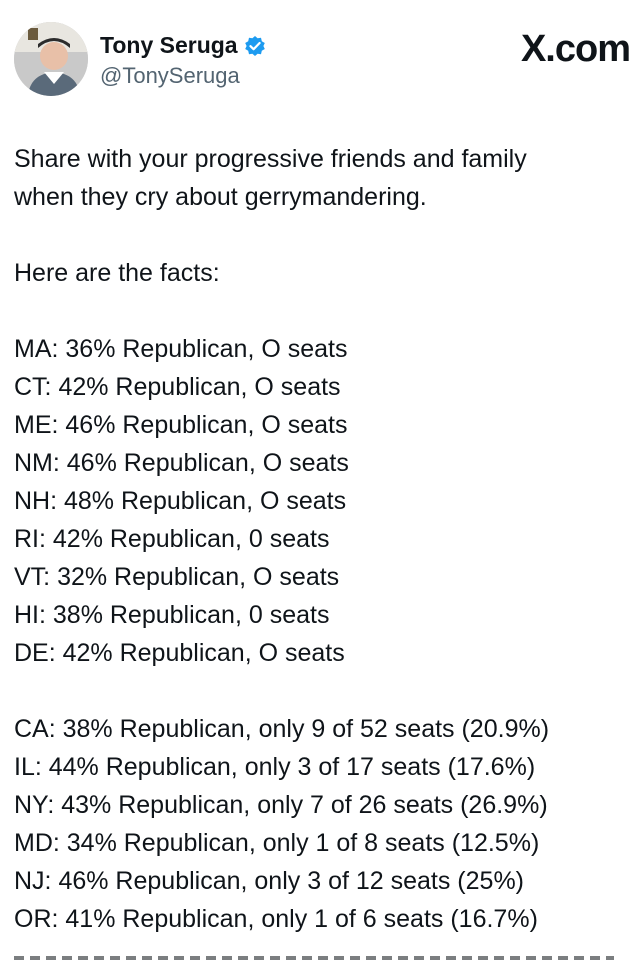 The height and width of the screenshot is (960, 644). I want to click on list-item: NH: 48% Republican, O seats, so click(180, 501).